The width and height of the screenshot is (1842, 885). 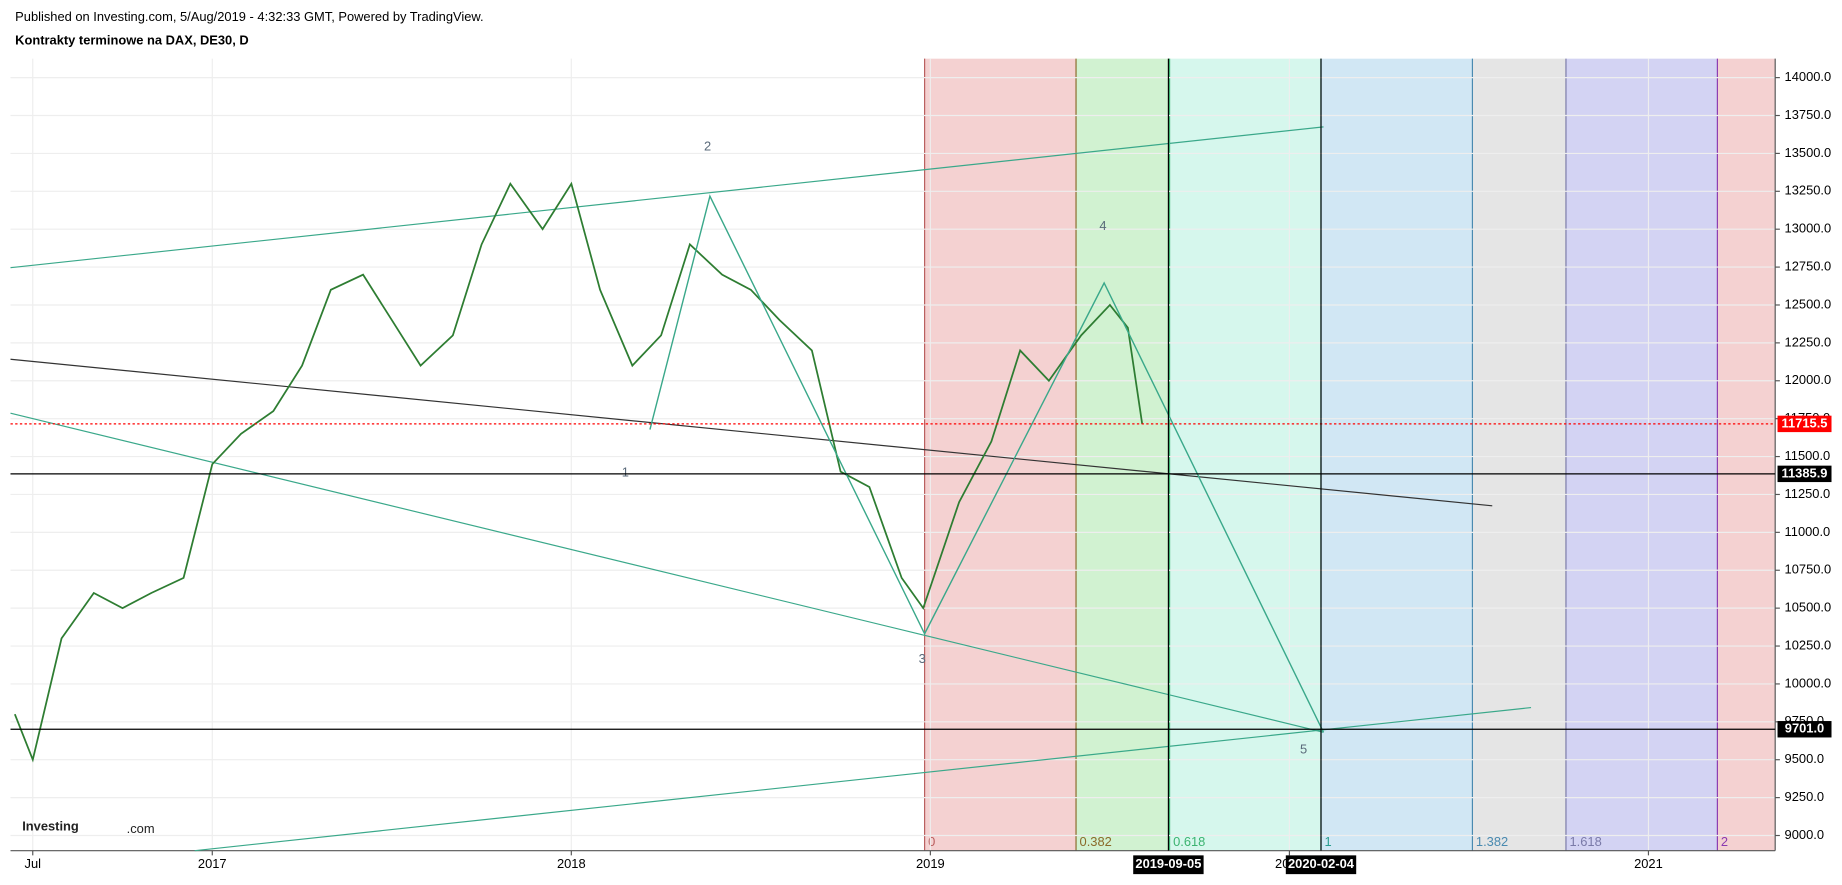 What do you see at coordinates (922, 658) in the screenshot?
I see `wave-label: 3` at bounding box center [922, 658].